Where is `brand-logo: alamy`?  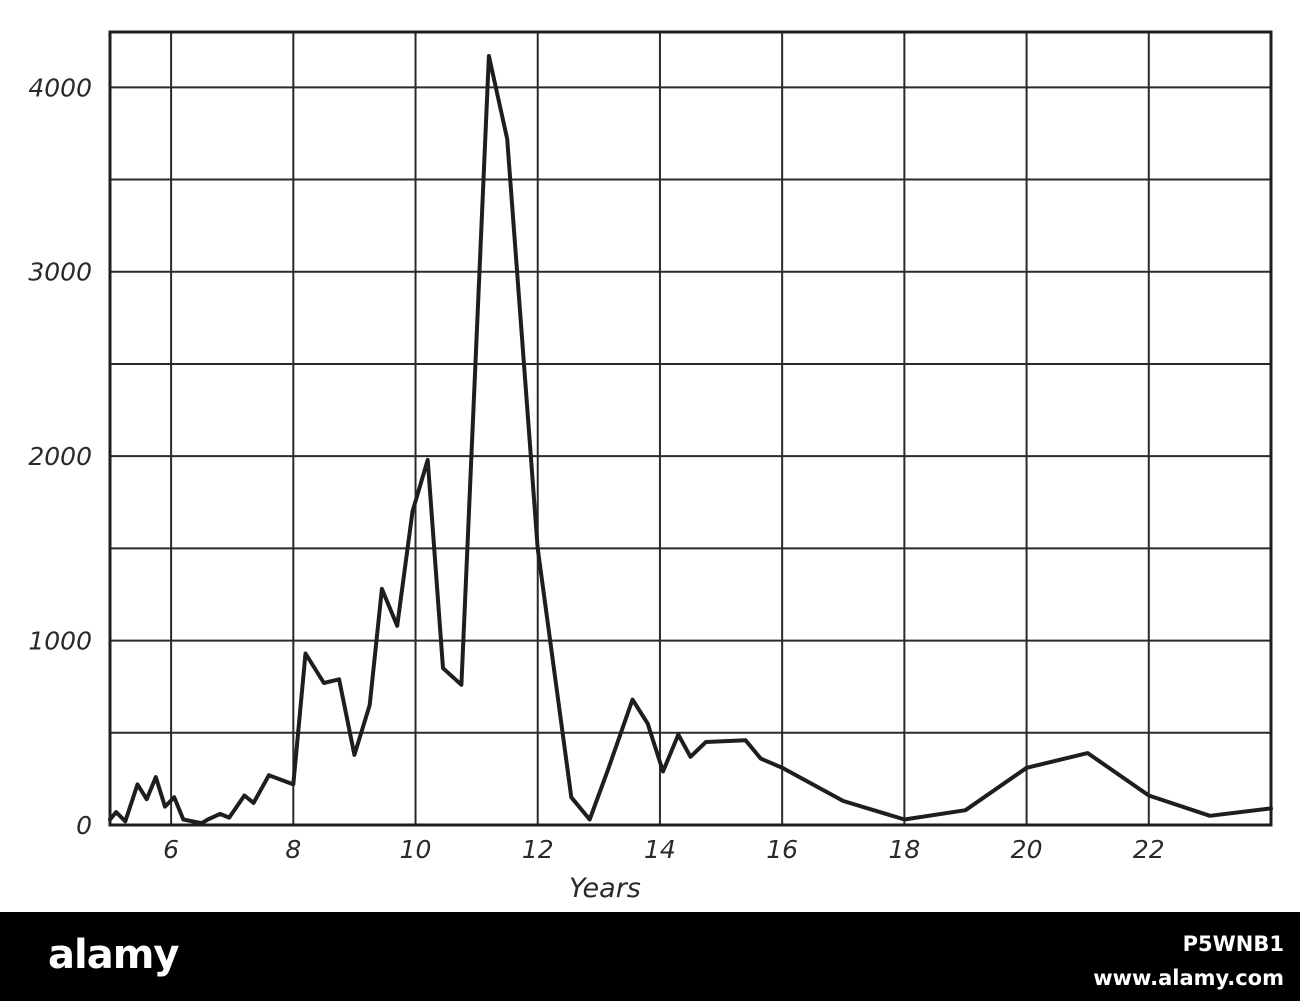 brand-logo: alamy is located at coordinates (113, 955).